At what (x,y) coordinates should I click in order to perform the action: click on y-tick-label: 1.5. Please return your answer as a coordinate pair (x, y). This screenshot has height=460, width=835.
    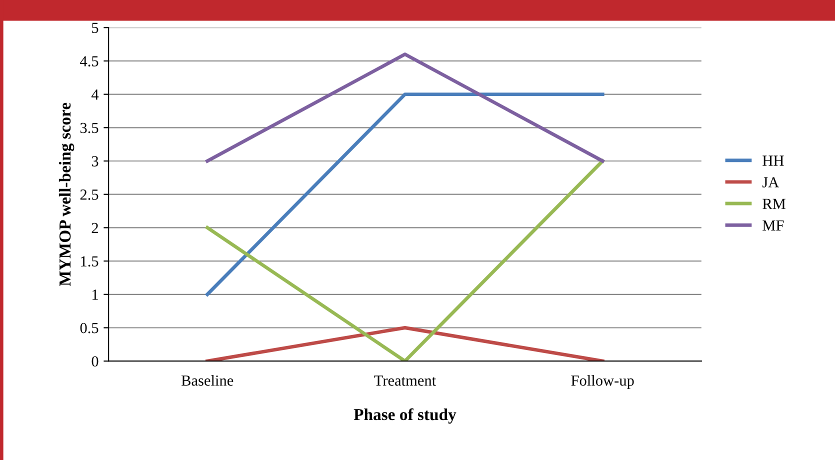
    Looking at the image, I should click on (89, 261).